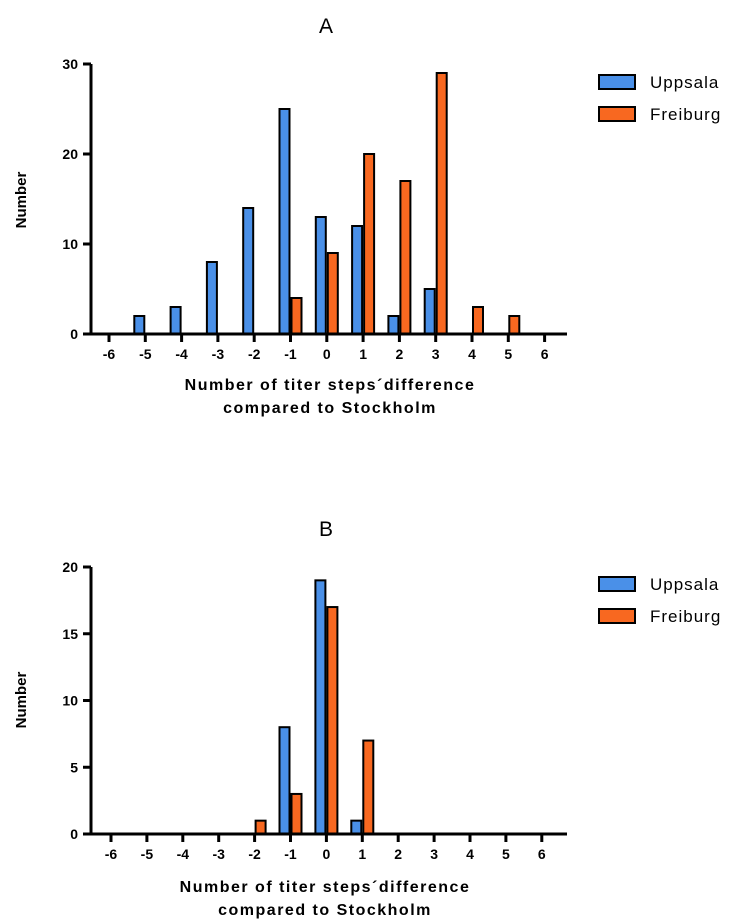 Image resolution: width=747 pixels, height=924 pixels. What do you see at coordinates (147, 854) in the screenshot?
I see `chart-b-xtick-label: -5` at bounding box center [147, 854].